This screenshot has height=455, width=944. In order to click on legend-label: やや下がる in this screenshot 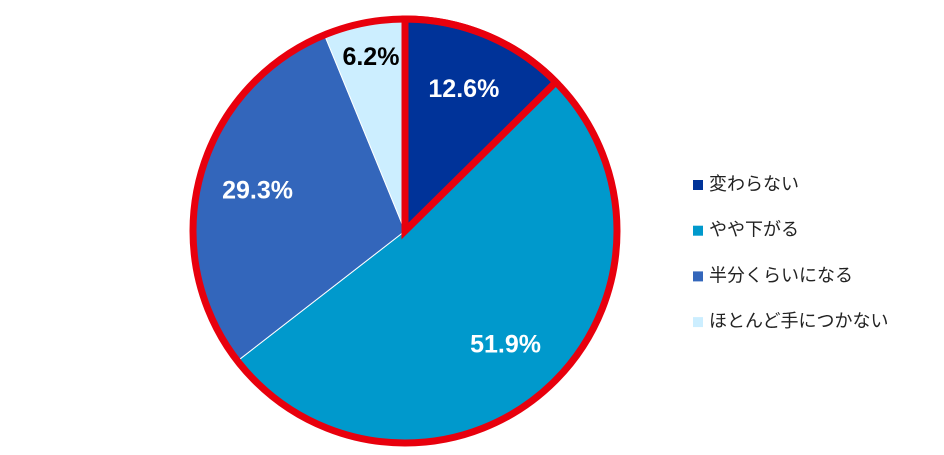, I will do `click(754, 230)`.